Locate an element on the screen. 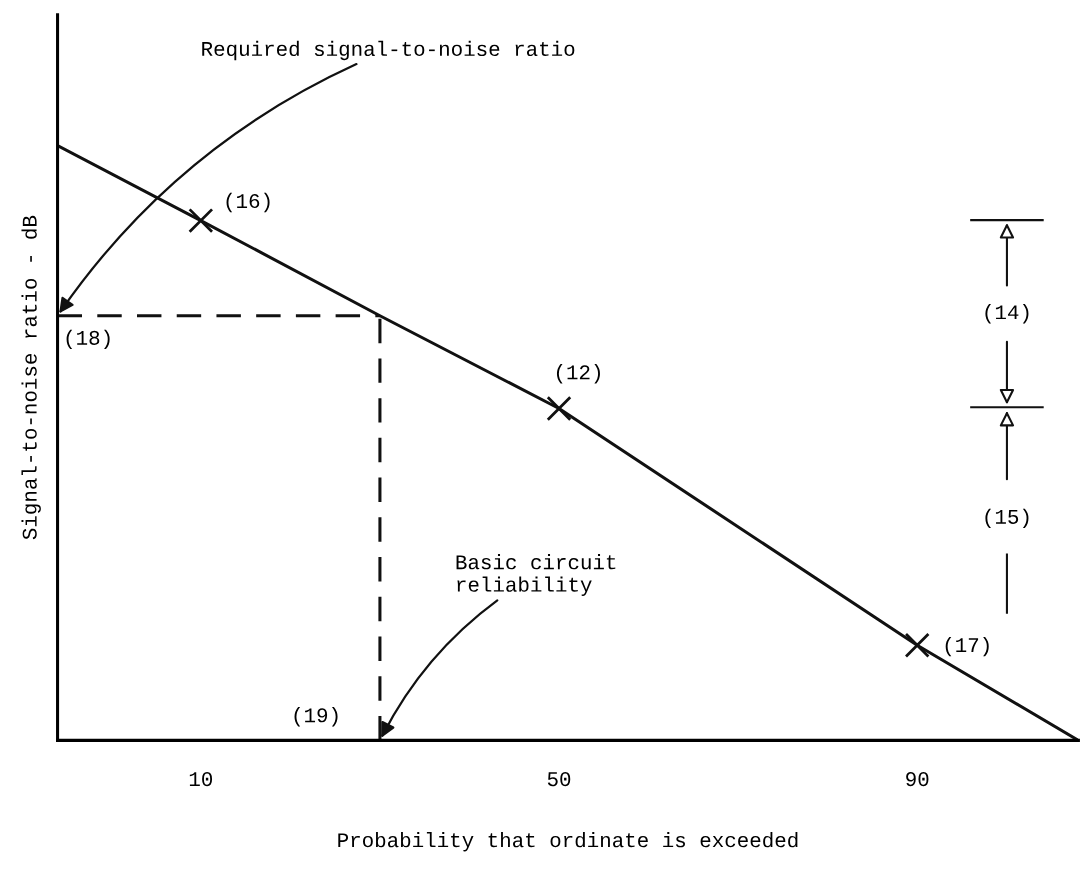 Image resolution: width=1086 pixels, height=870 pixels. annotation: (18) is located at coordinates (88, 339).